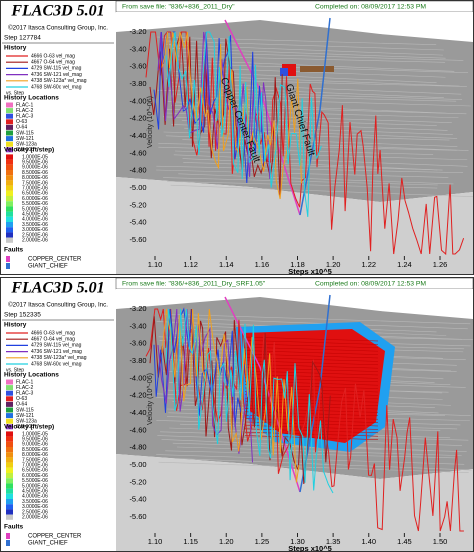 Image resolution: width=474 pixels, height=552 pixels. Describe the element at coordinates (57, 11) in the screenshot. I see `software-title: FLAC3D 5.01` at that location.